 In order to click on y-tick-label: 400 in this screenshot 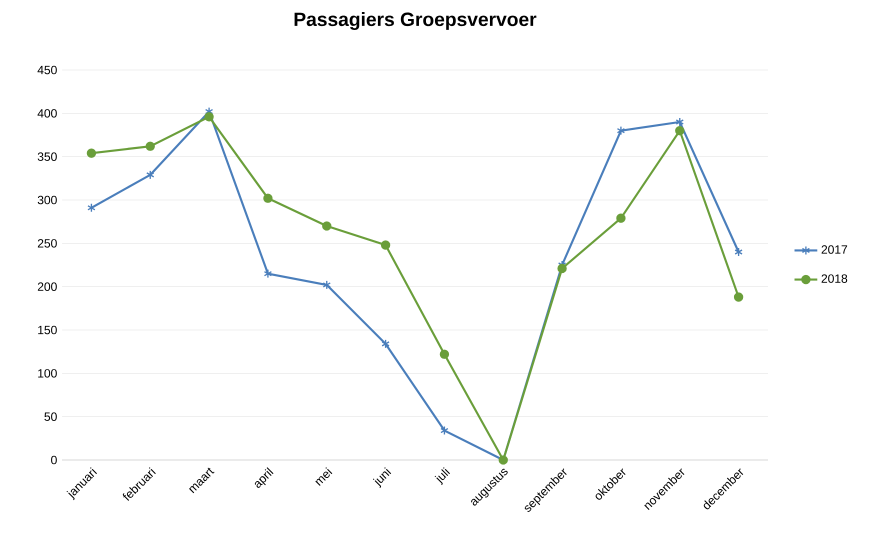, I will do `click(47, 113)`.